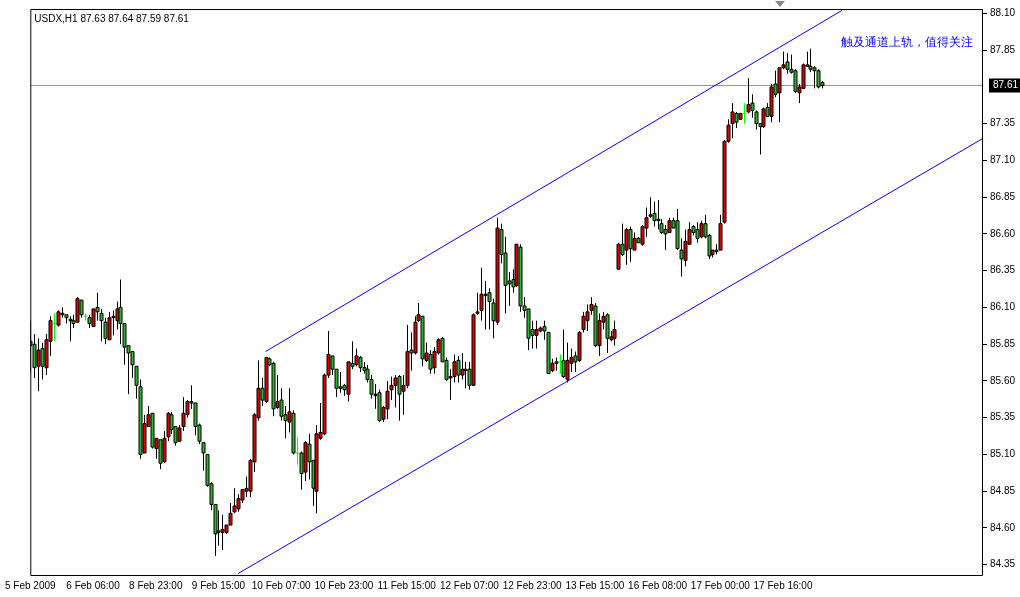  What do you see at coordinates (595, 585) in the screenshot?
I see `x-tick-label: 13 Feb 15:00` at bounding box center [595, 585].